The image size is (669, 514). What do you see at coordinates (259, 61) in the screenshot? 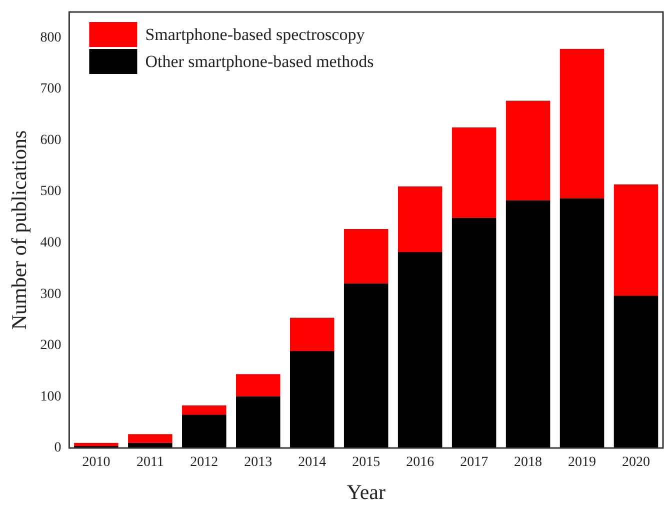
I see `legend-label: Other smartphone-based methods` at bounding box center [259, 61].